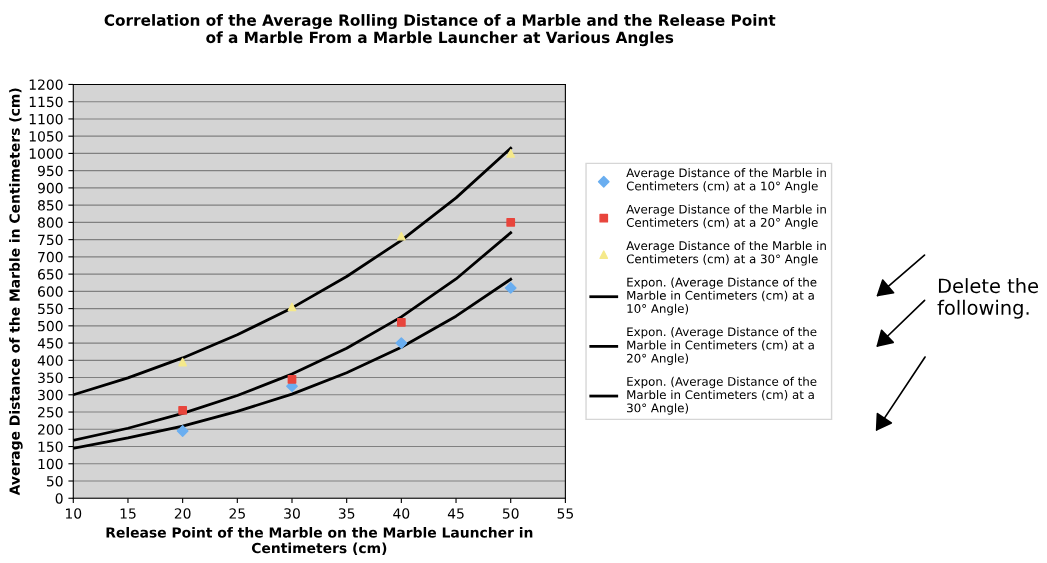 This screenshot has width=1047, height=563. What do you see at coordinates (73, 513) in the screenshot?
I see `x-tick-label: 10` at bounding box center [73, 513].